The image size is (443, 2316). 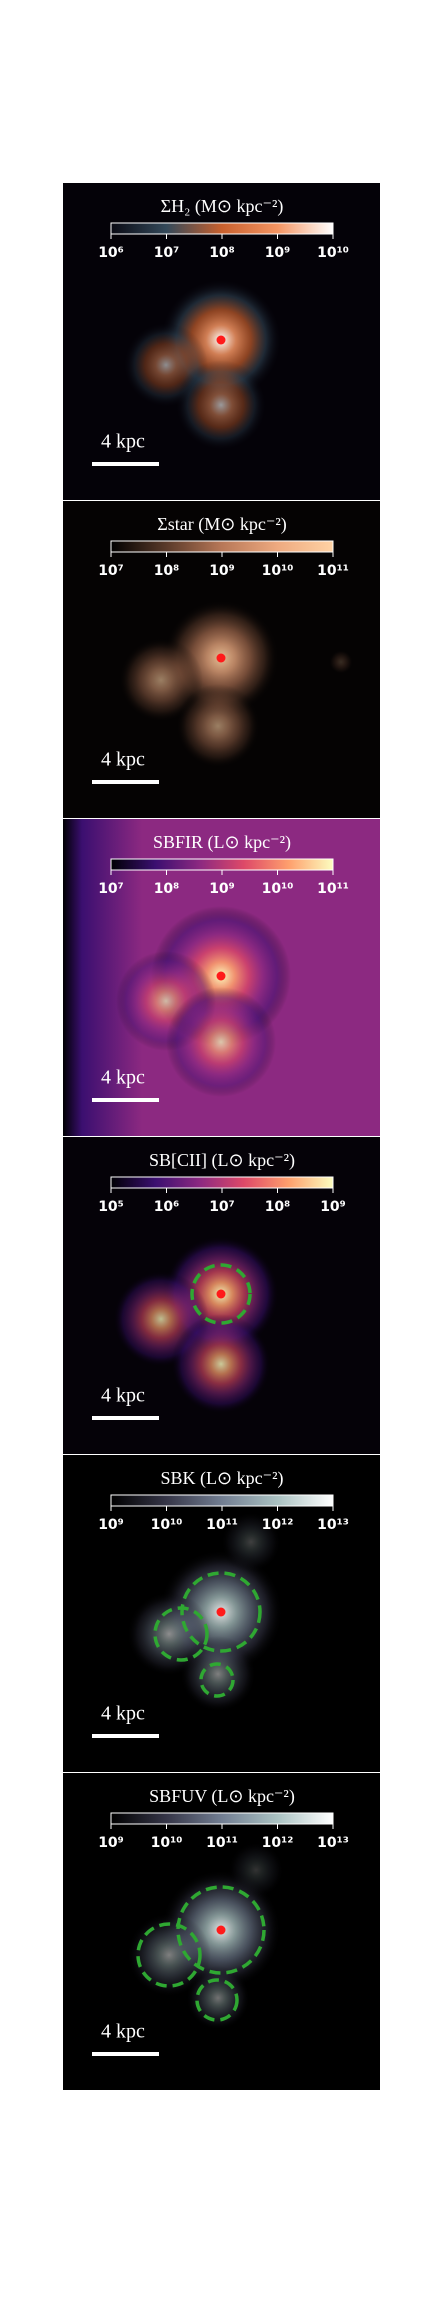 I want to click on panel: SBK (L⊙ kpc⁻²) 10⁹ 10¹⁰ 10¹¹ 10¹² 10¹³ 4 kpc, so click(x=221, y=1613).